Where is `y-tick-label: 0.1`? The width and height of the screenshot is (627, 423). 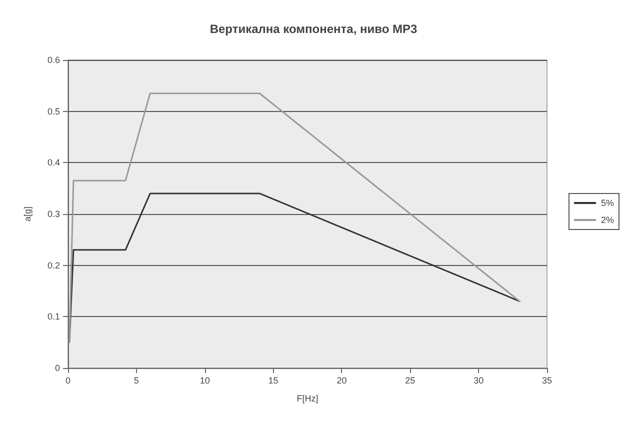 y-tick-label: 0.1 is located at coordinates (53, 317).